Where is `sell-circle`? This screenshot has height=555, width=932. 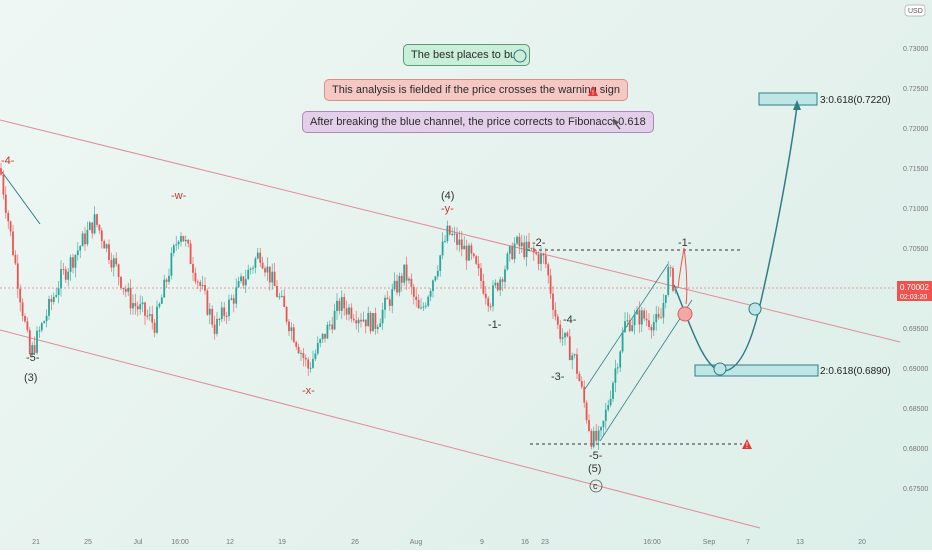 sell-circle is located at coordinates (685, 314).